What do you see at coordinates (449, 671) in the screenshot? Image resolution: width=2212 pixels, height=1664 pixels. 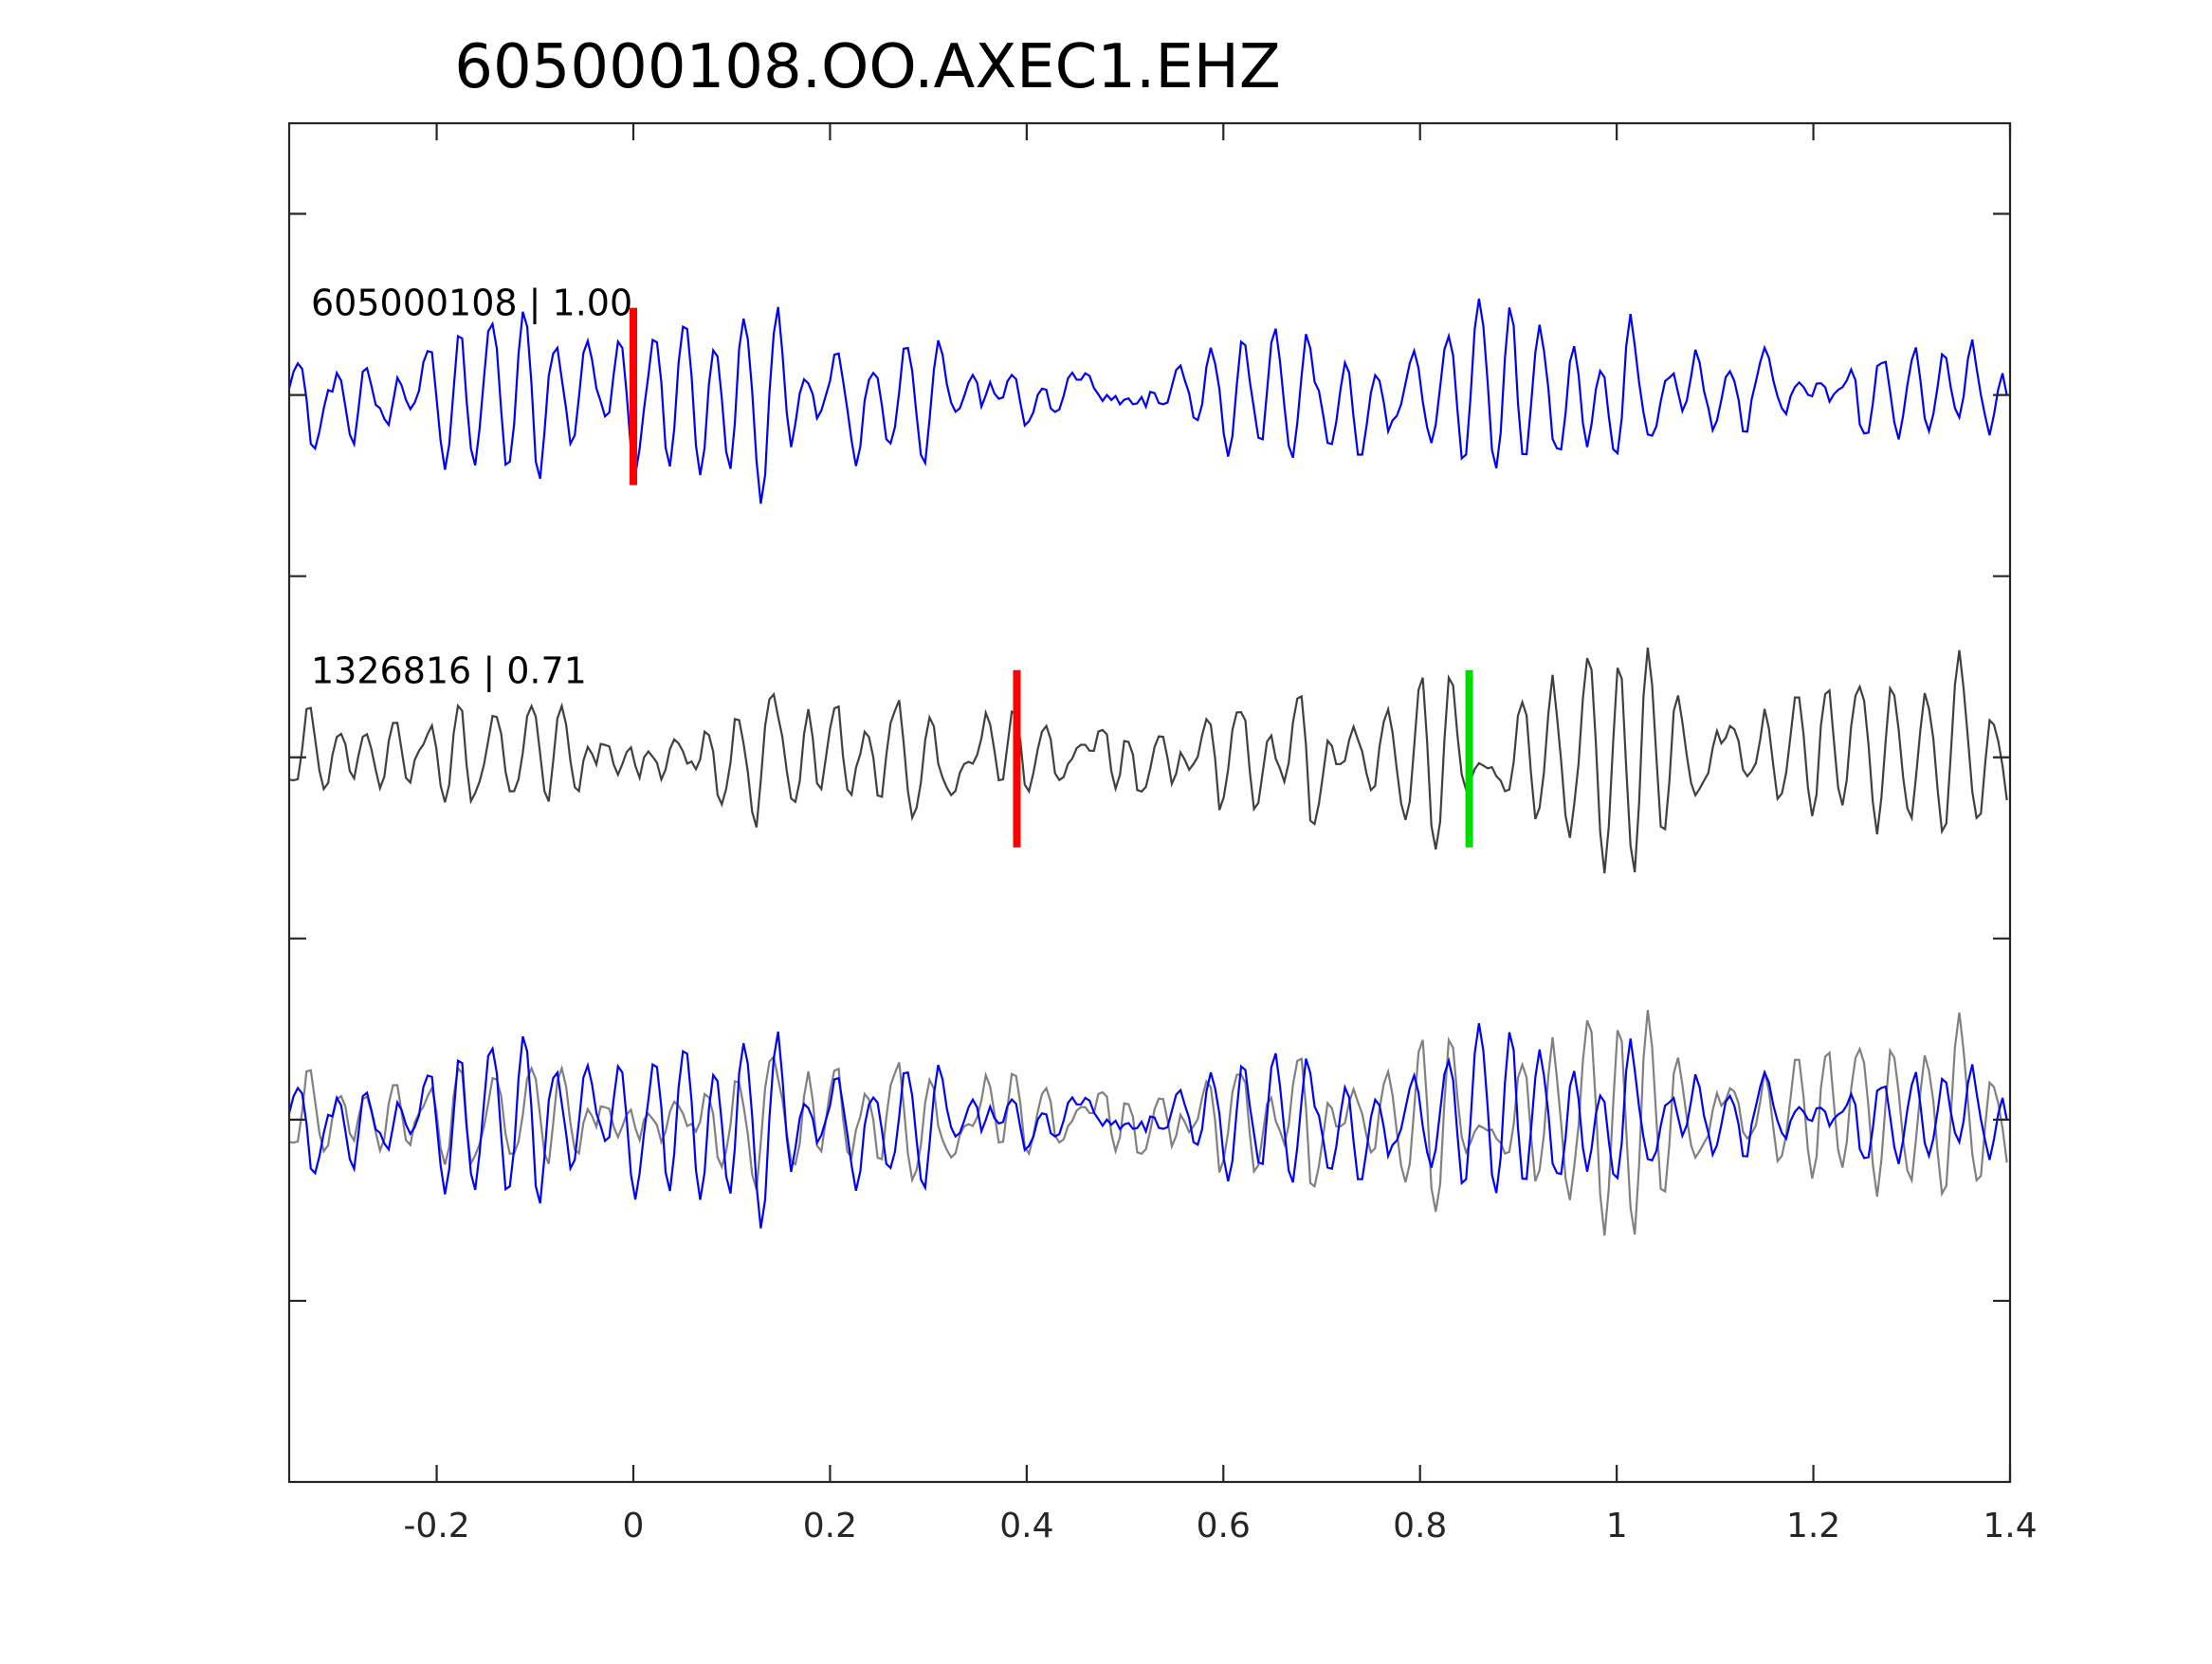 I see `trace-label-1326816: 1326816 | 0.71` at bounding box center [449, 671].